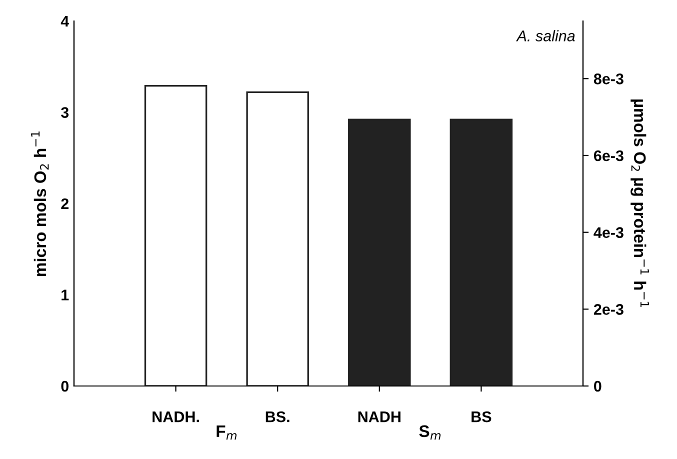 The image size is (677, 459). What do you see at coordinates (226, 432) in the screenshot?
I see `text: F$_{m}$` at bounding box center [226, 432].